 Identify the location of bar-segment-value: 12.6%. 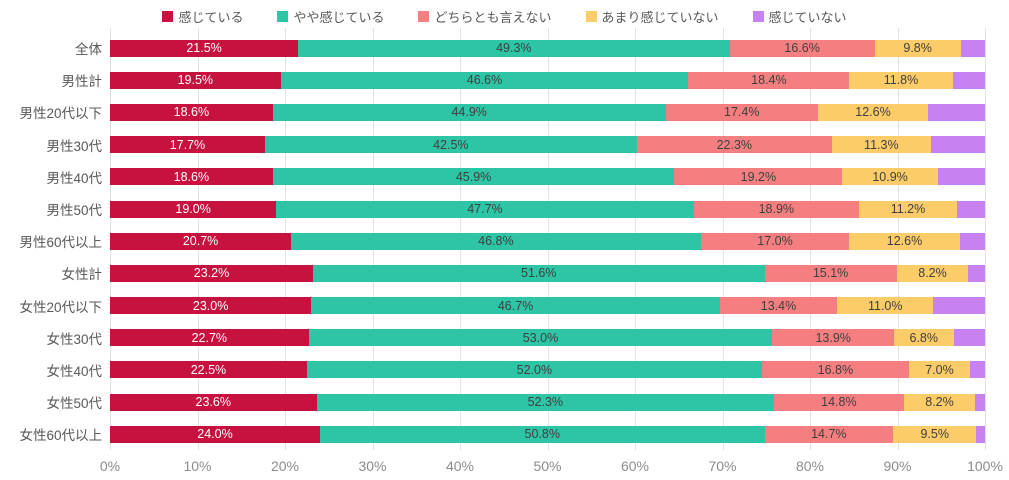
(904, 241).